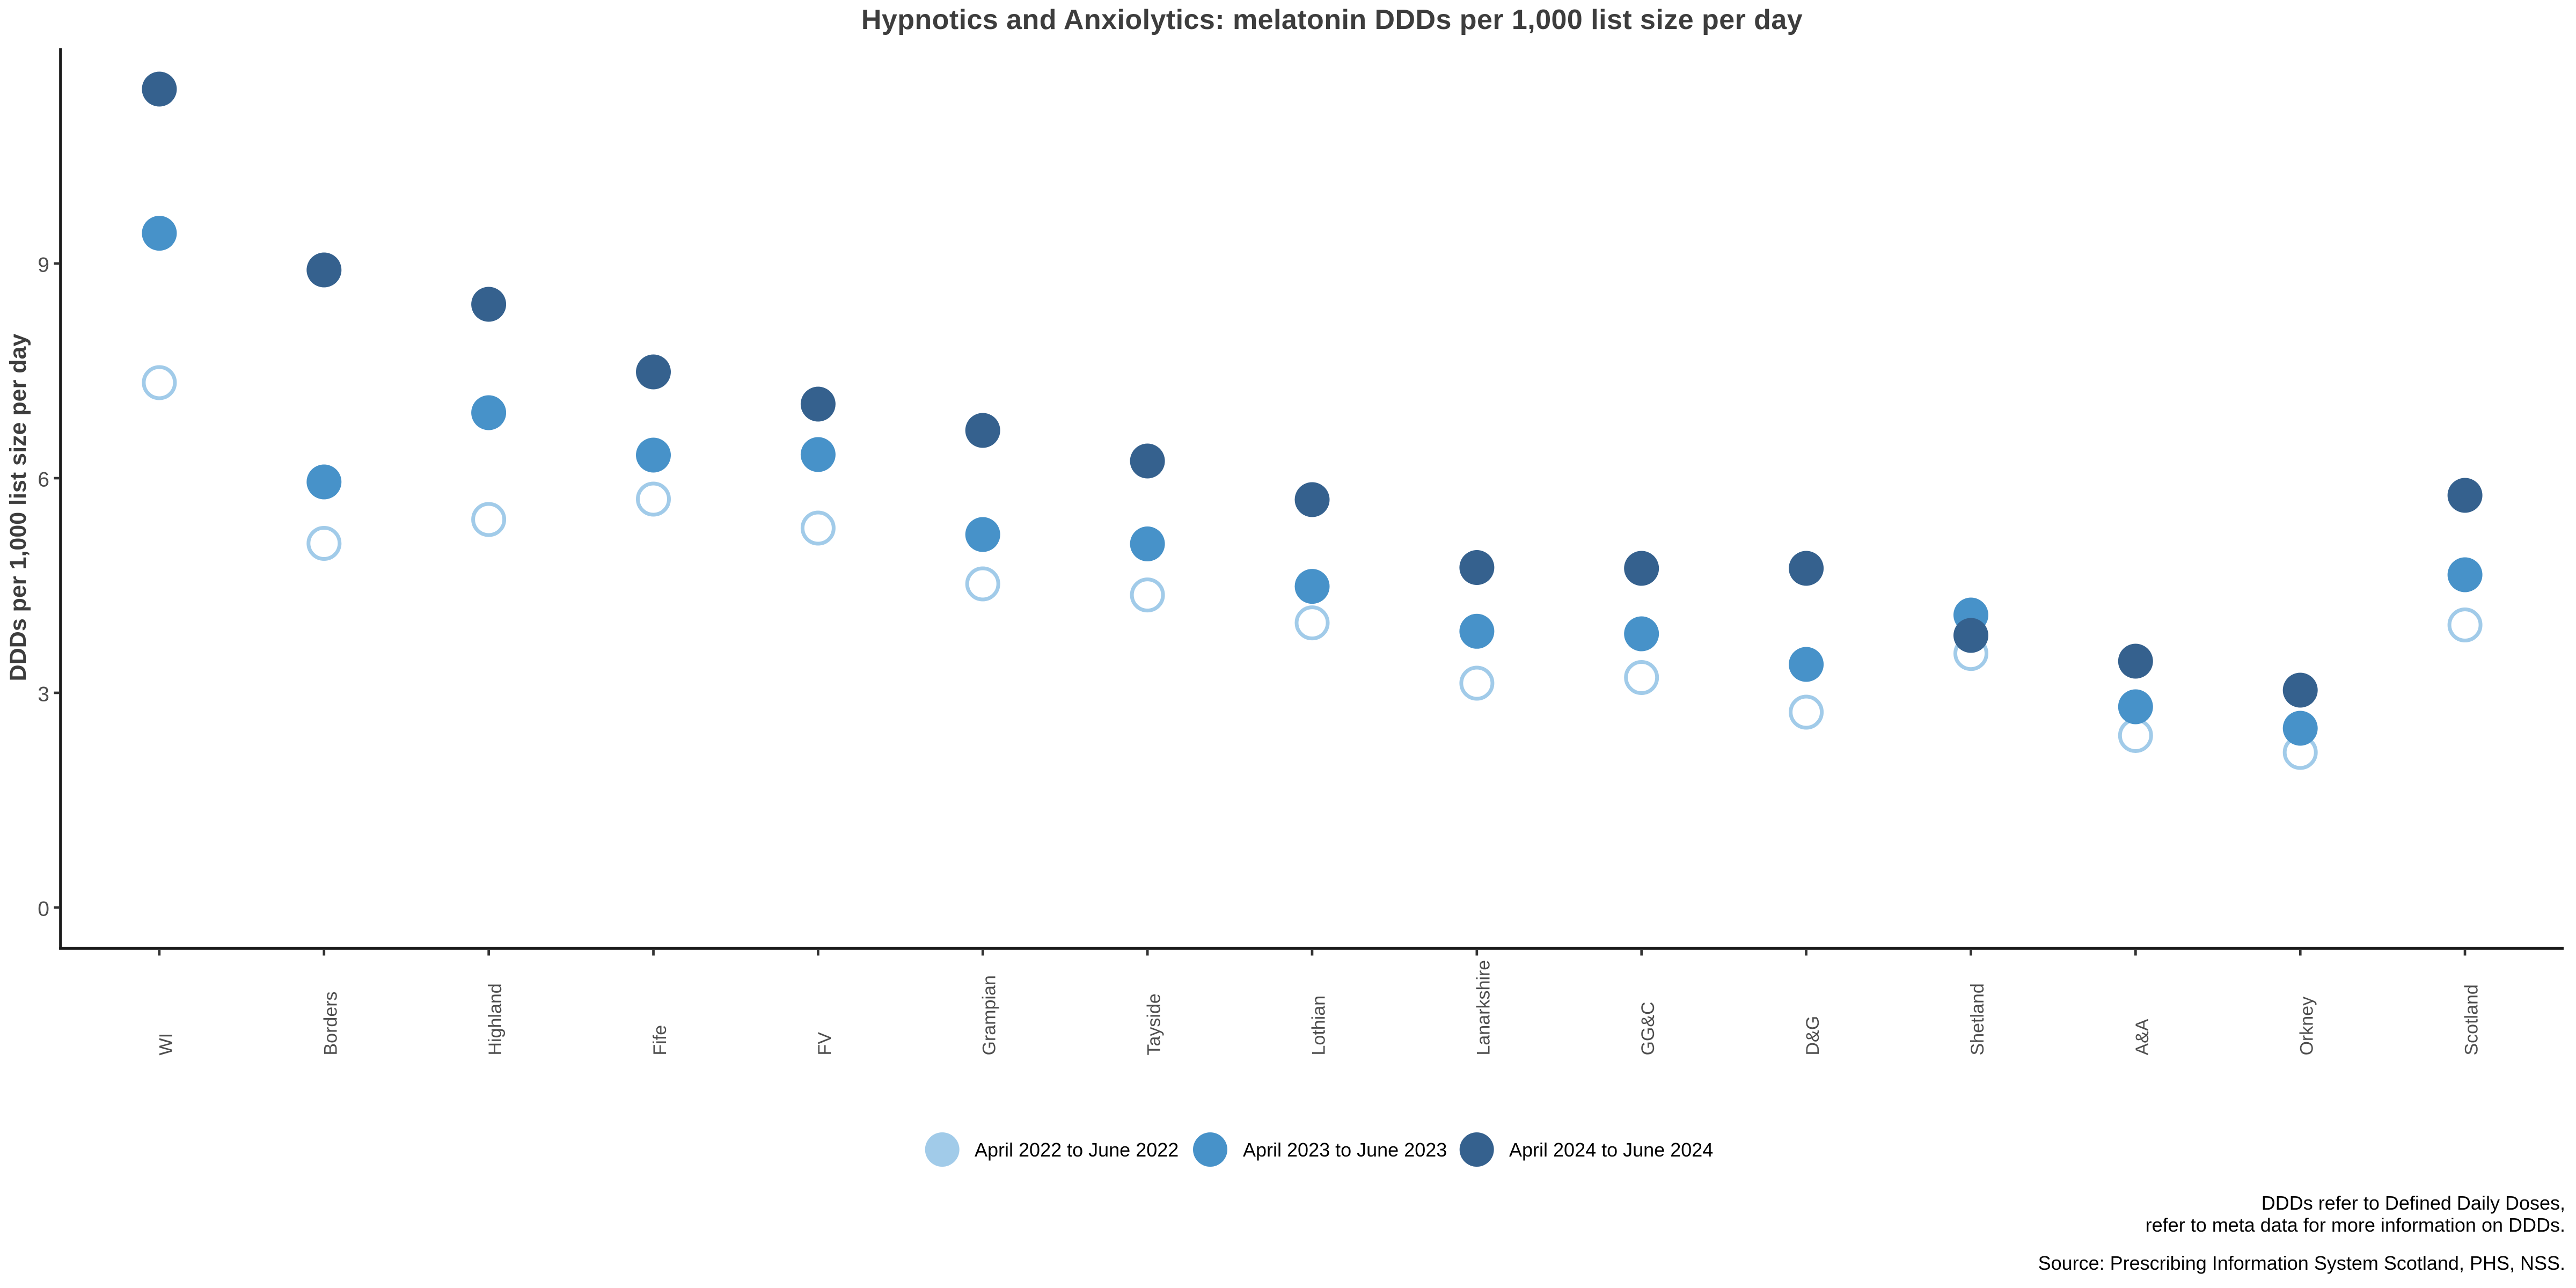  I want to click on svg-text:DDDs refer to Defined Daily Do: DDDs refer to Defined Daily Doses,, so click(2413, 1203).